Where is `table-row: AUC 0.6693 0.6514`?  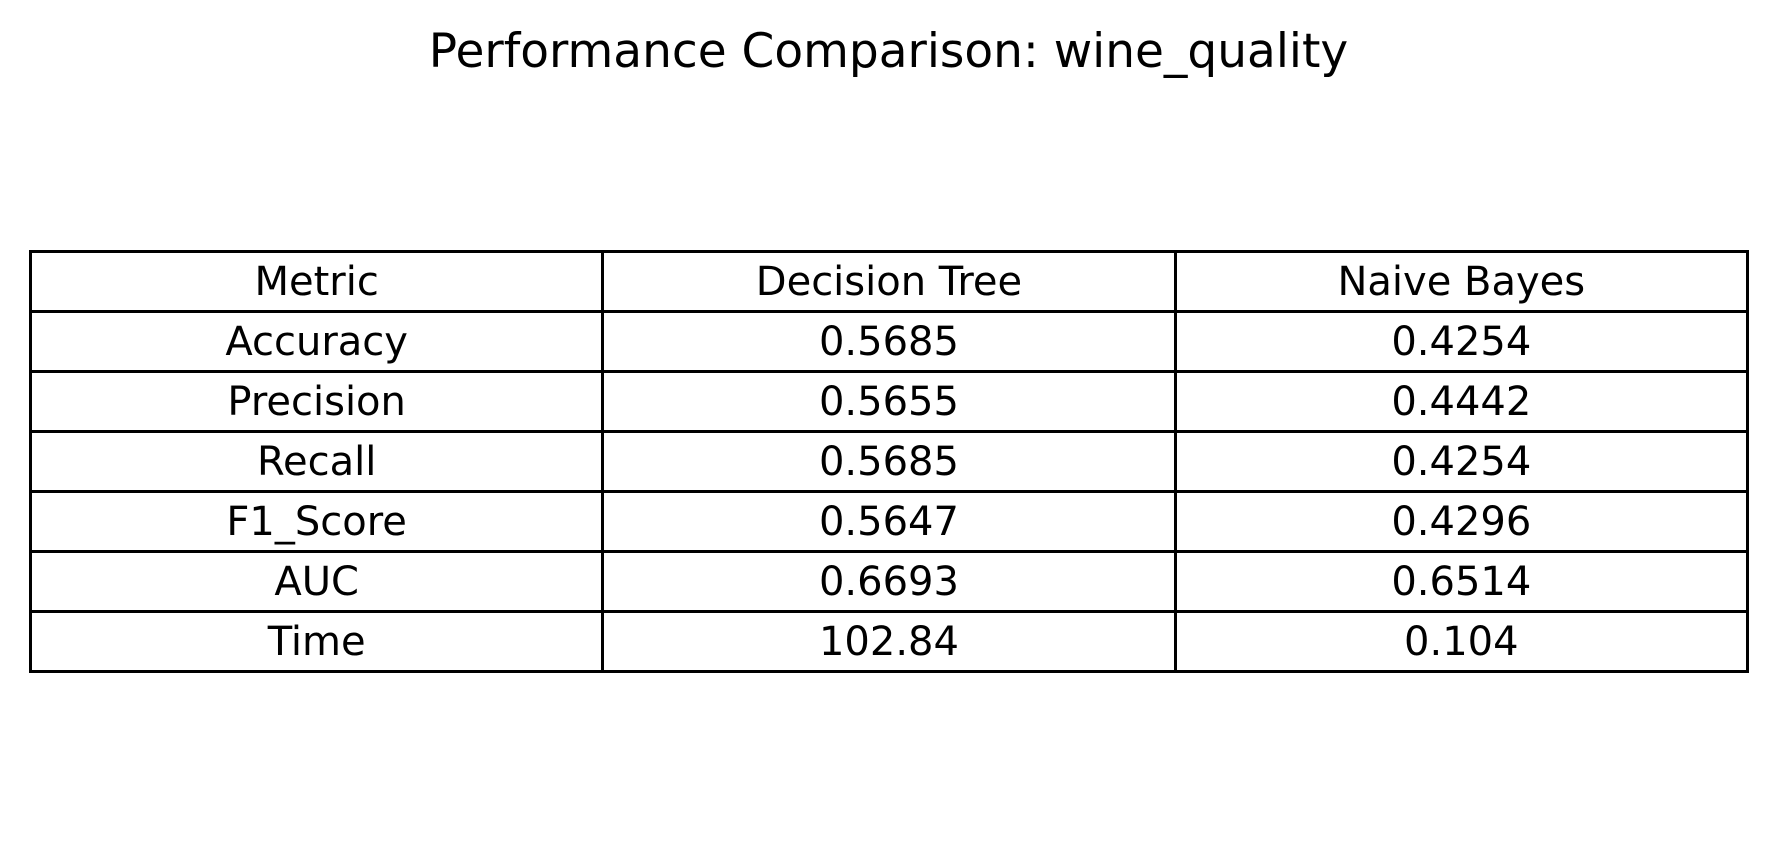 table-row: AUC 0.6693 0.6514 is located at coordinates (889, 581).